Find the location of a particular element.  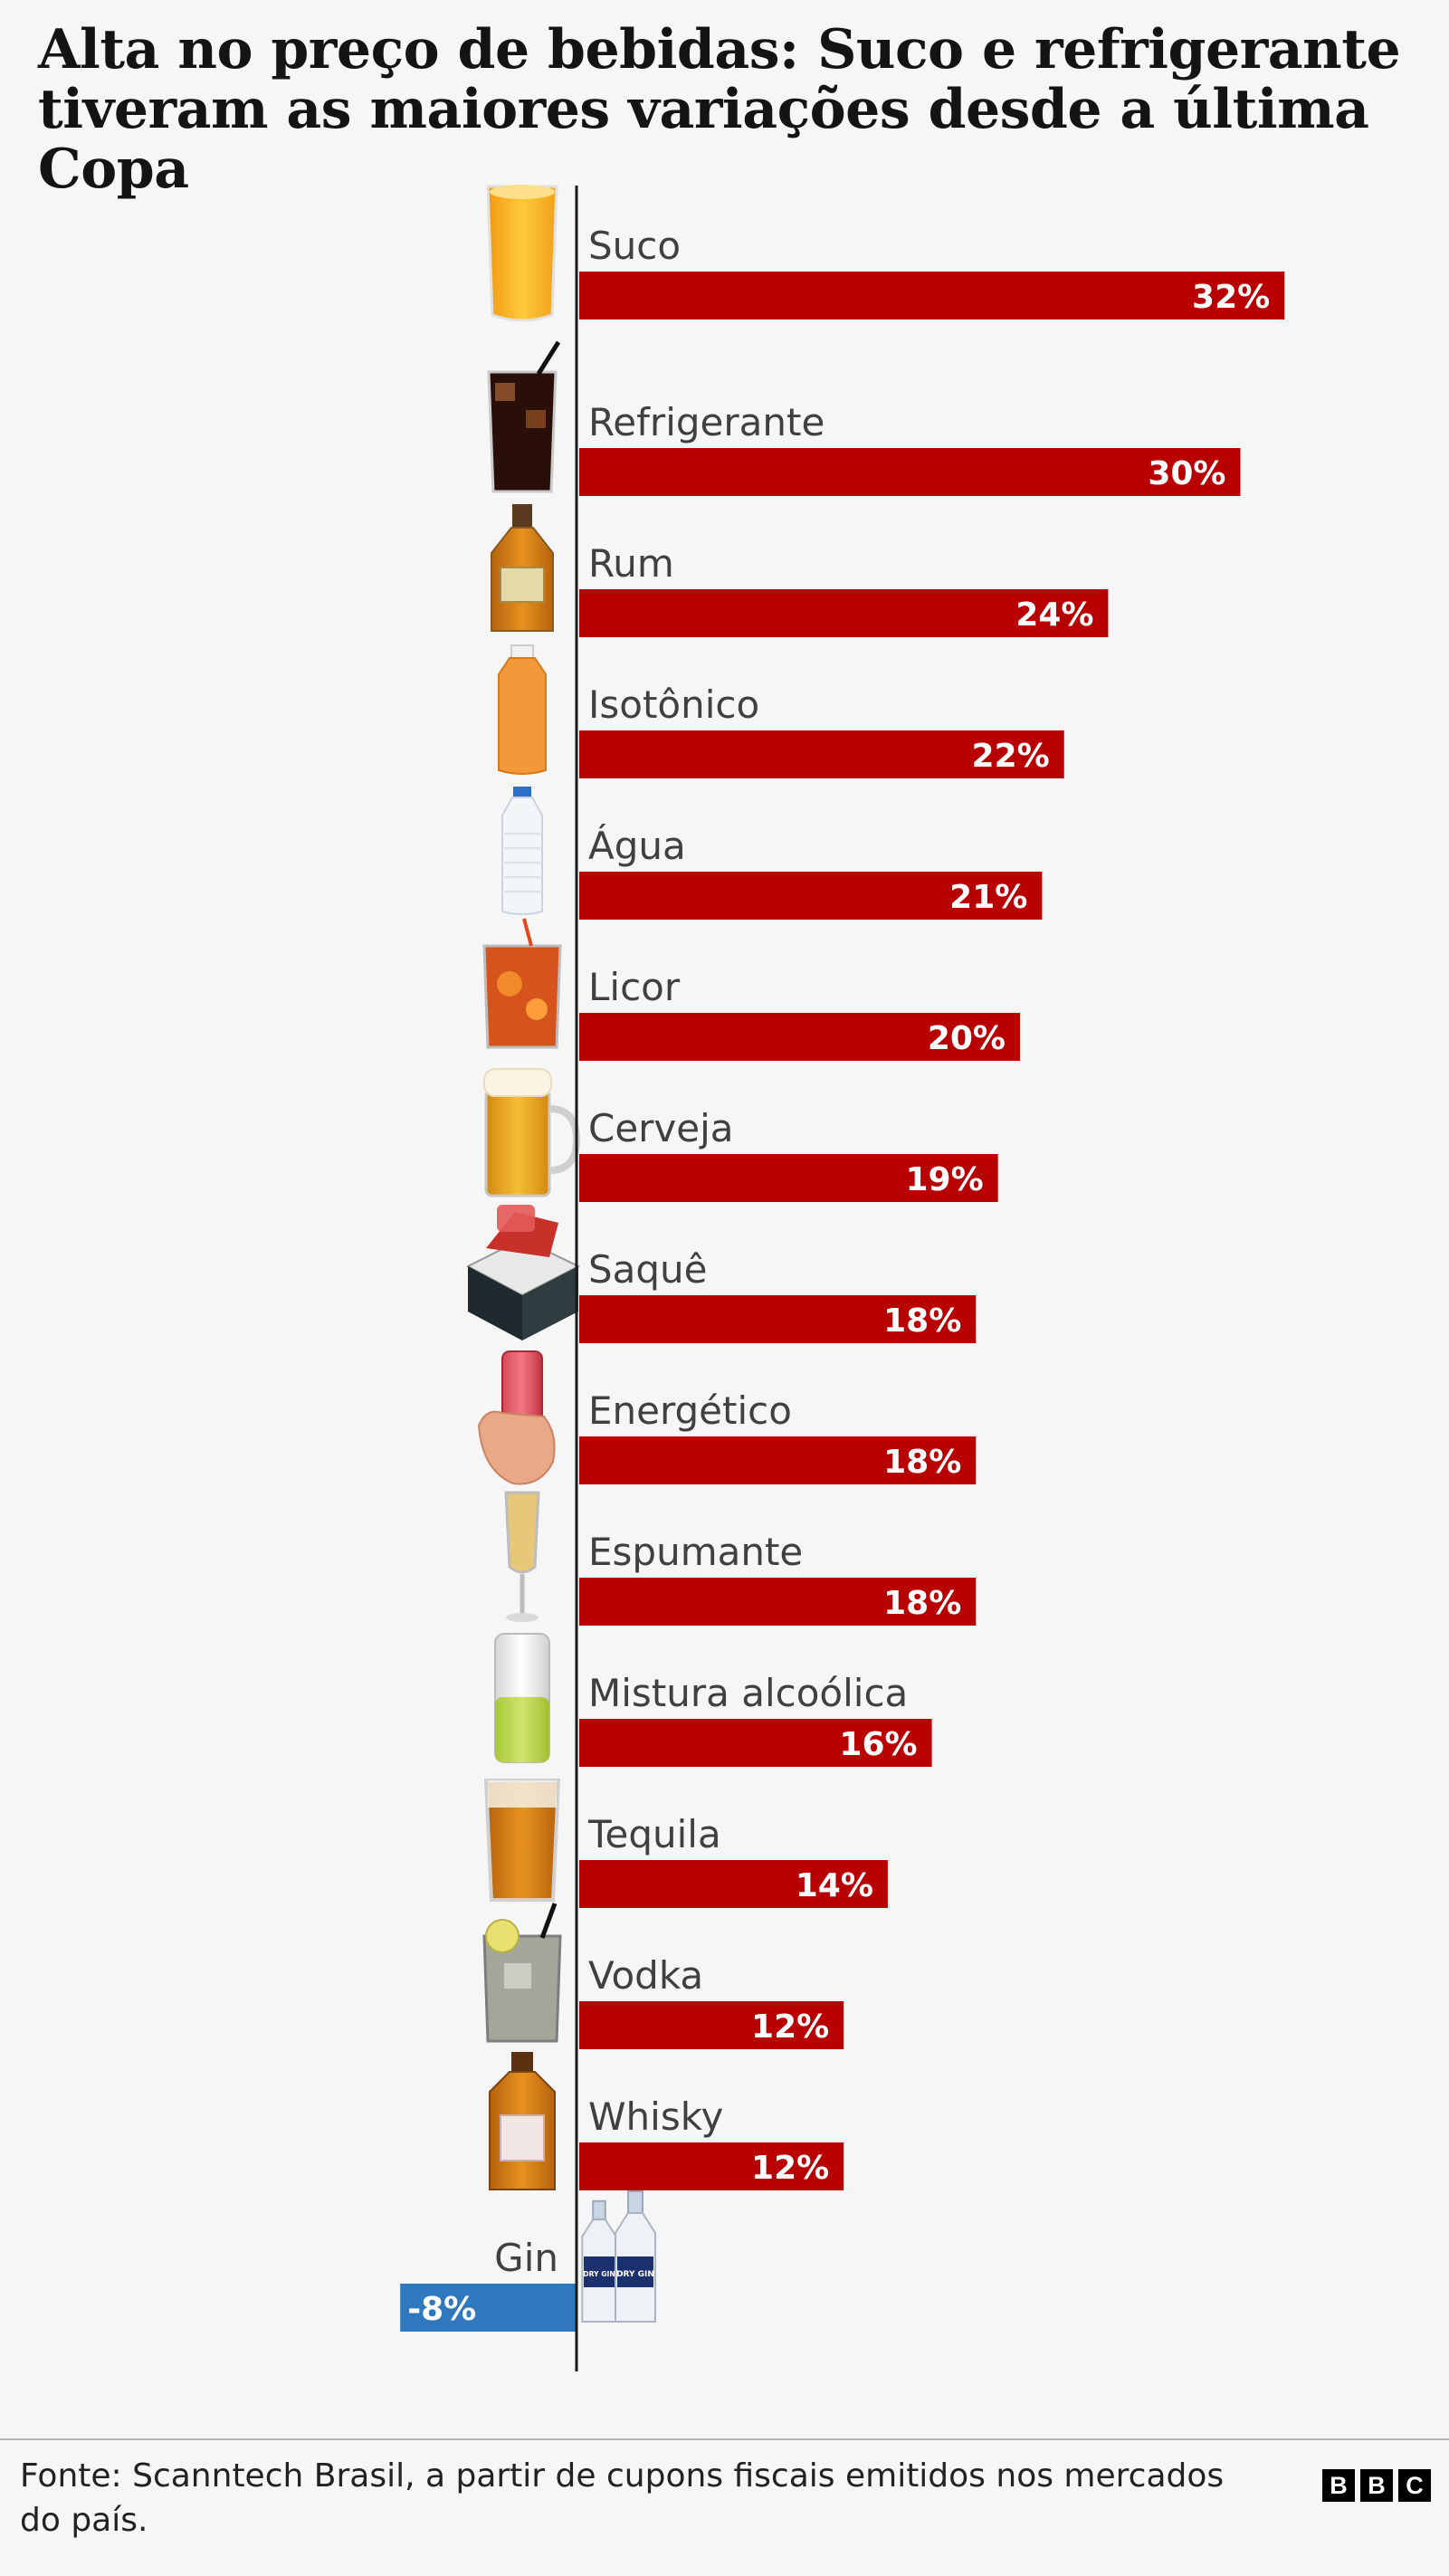

category-label: Vodka is located at coordinates (645, 1976).